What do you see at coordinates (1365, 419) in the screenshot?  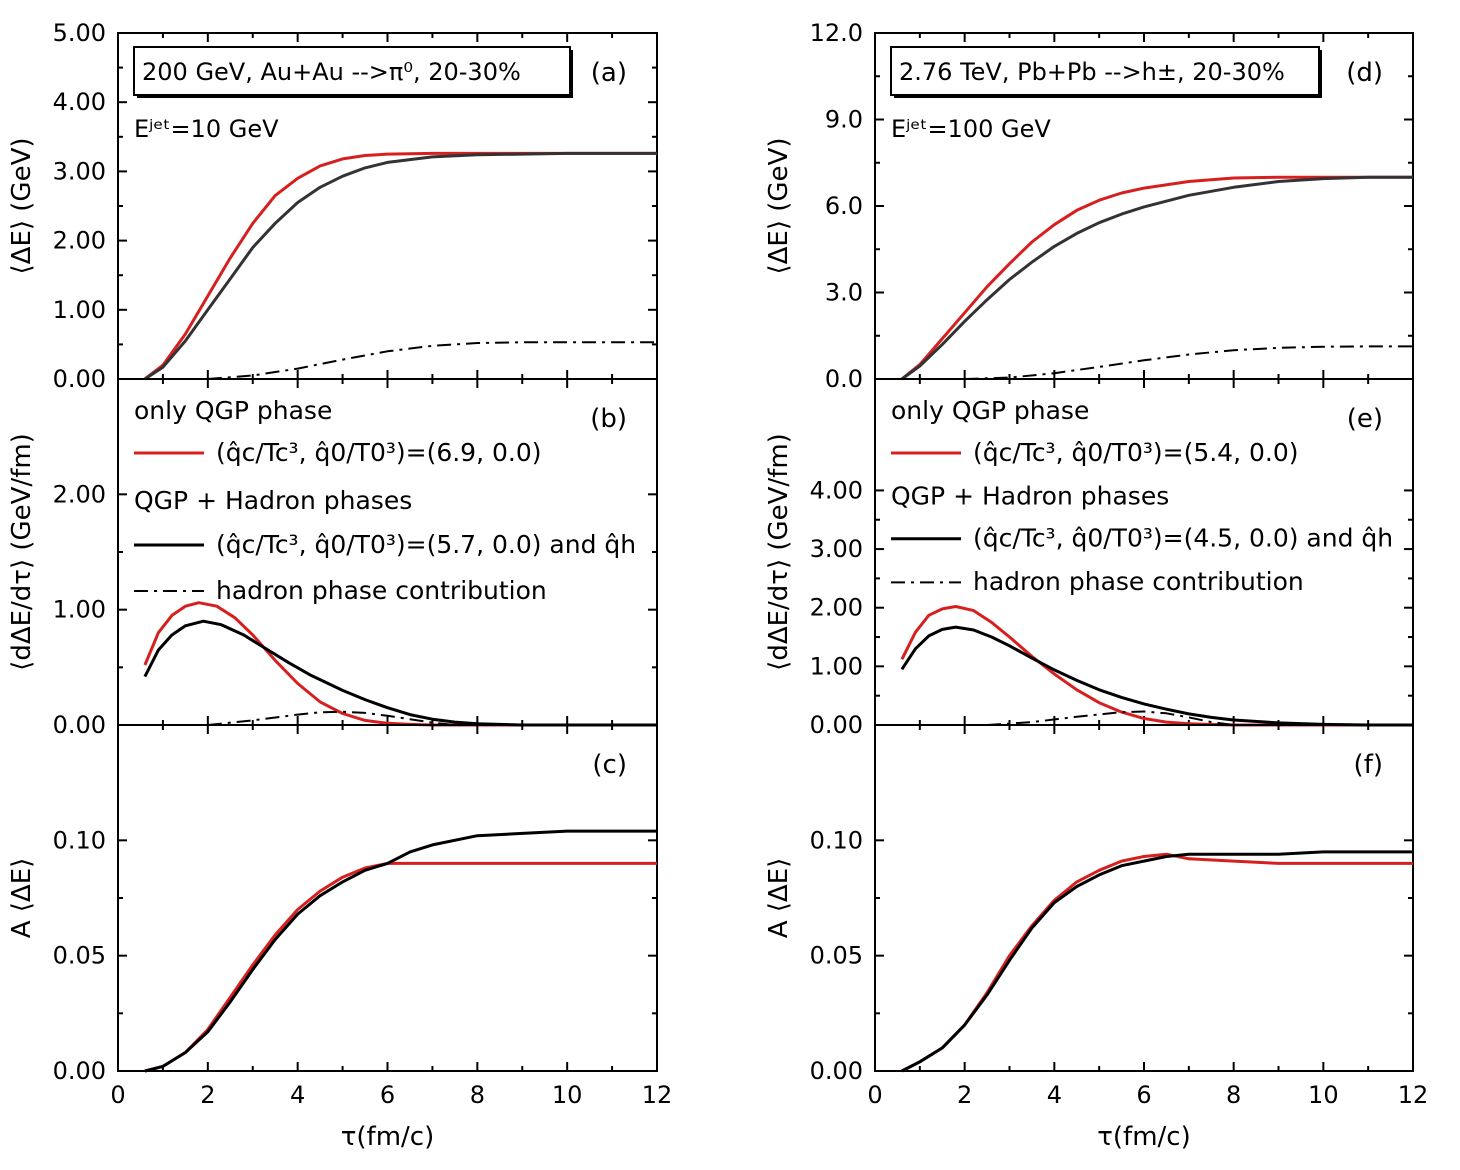 I see `panel-label: (e)` at bounding box center [1365, 419].